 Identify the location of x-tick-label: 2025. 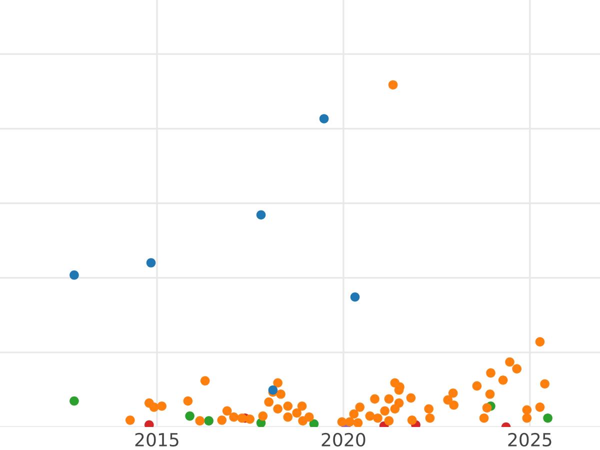
(530, 439).